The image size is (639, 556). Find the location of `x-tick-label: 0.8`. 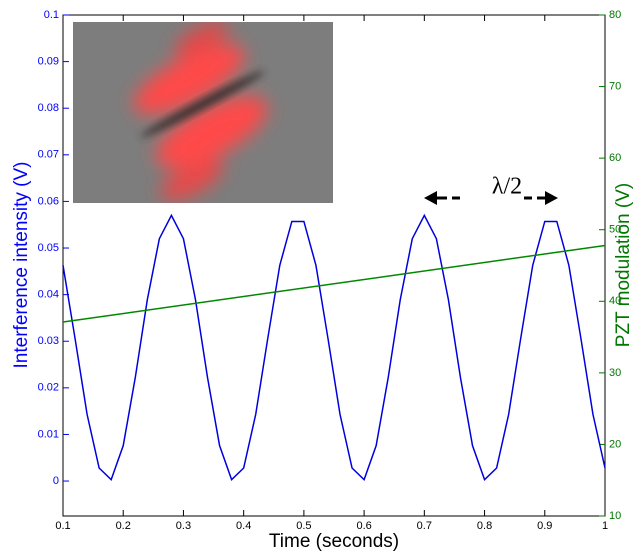

x-tick-label: 0.8 is located at coordinates (484, 526).